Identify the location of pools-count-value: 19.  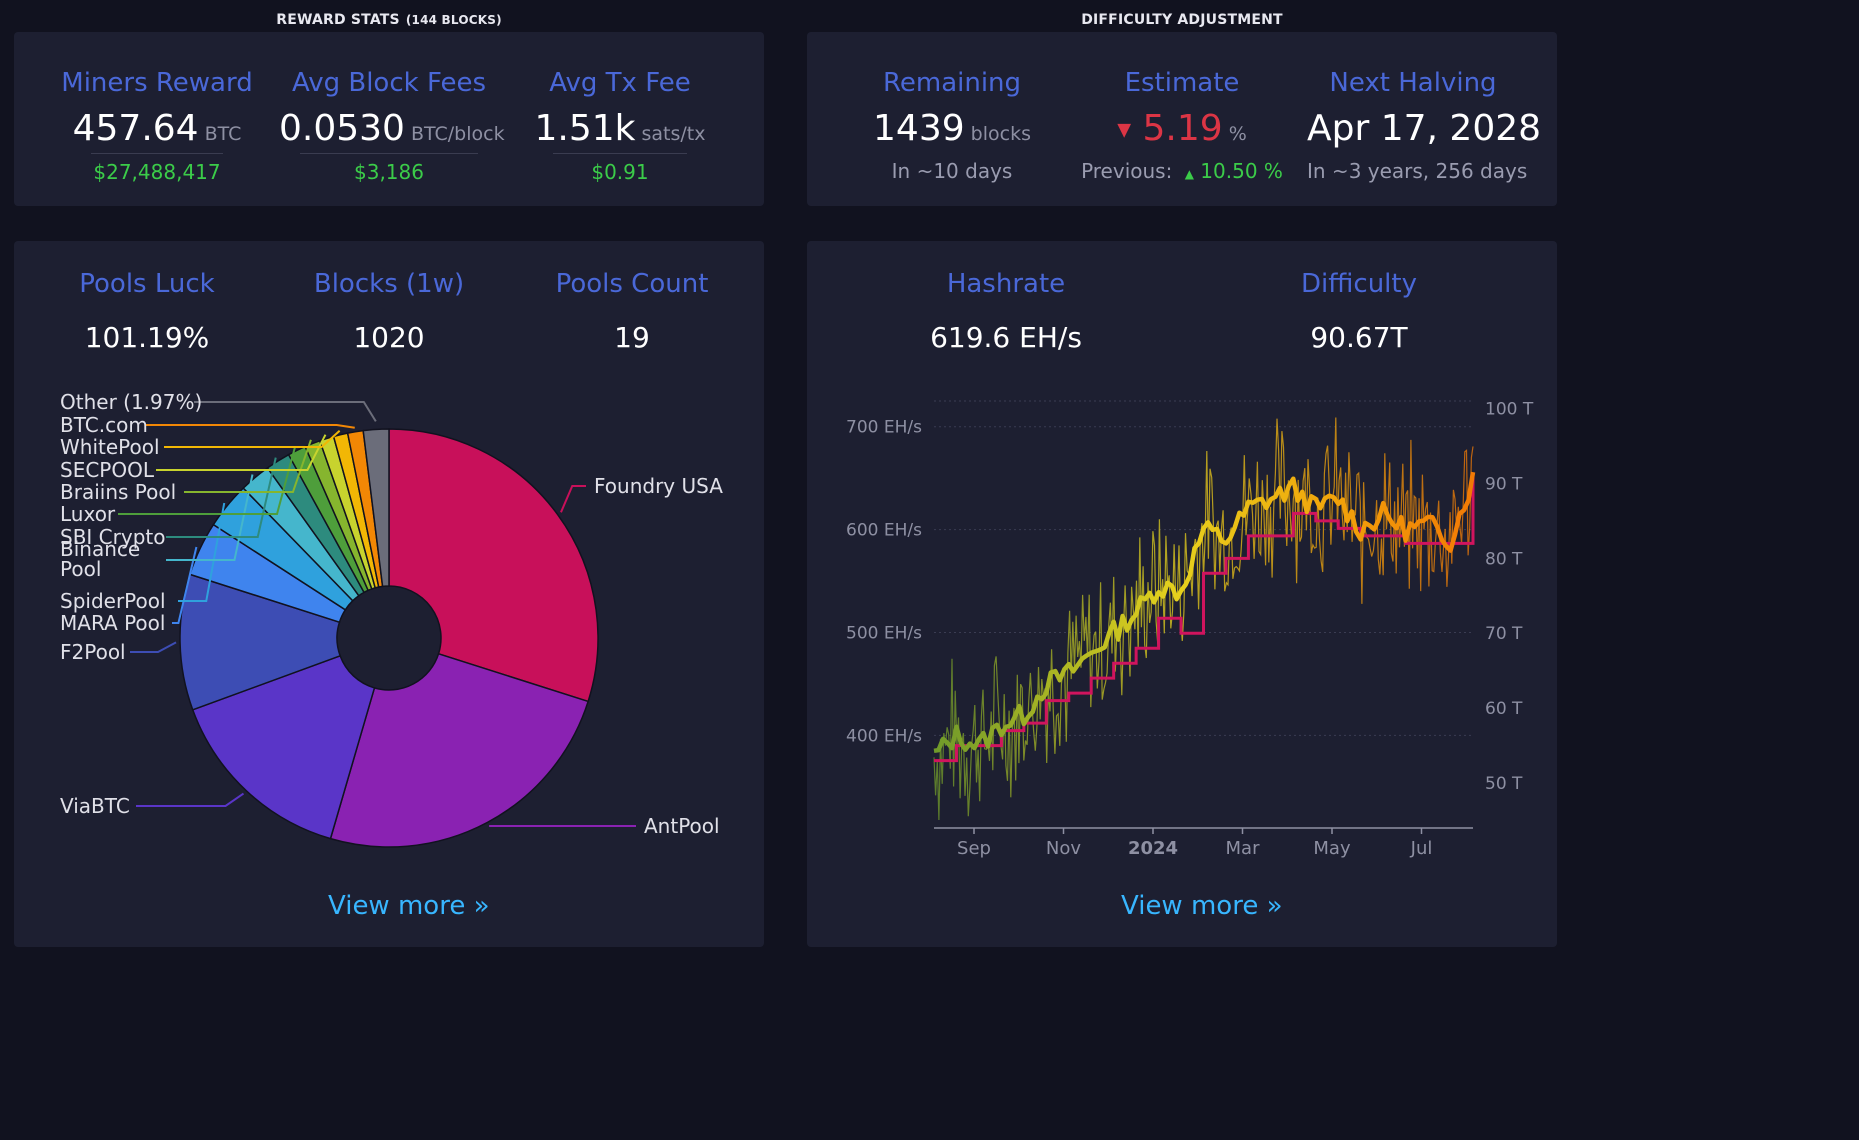
(632, 337).